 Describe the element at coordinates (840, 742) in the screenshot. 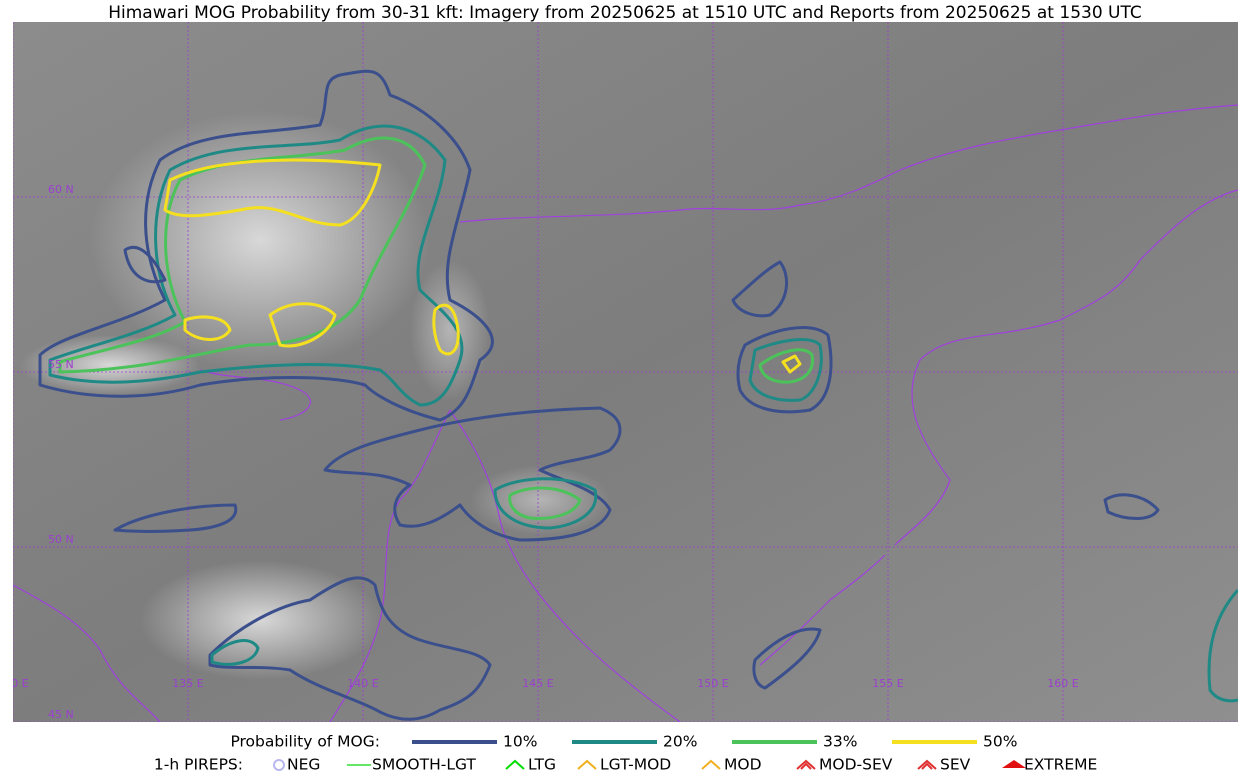

I see `legend-label: 33%` at that location.